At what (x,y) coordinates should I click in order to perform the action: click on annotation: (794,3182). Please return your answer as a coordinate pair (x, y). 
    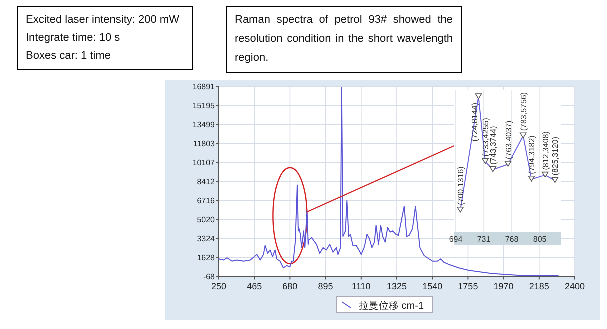
    Looking at the image, I should click on (532, 155).